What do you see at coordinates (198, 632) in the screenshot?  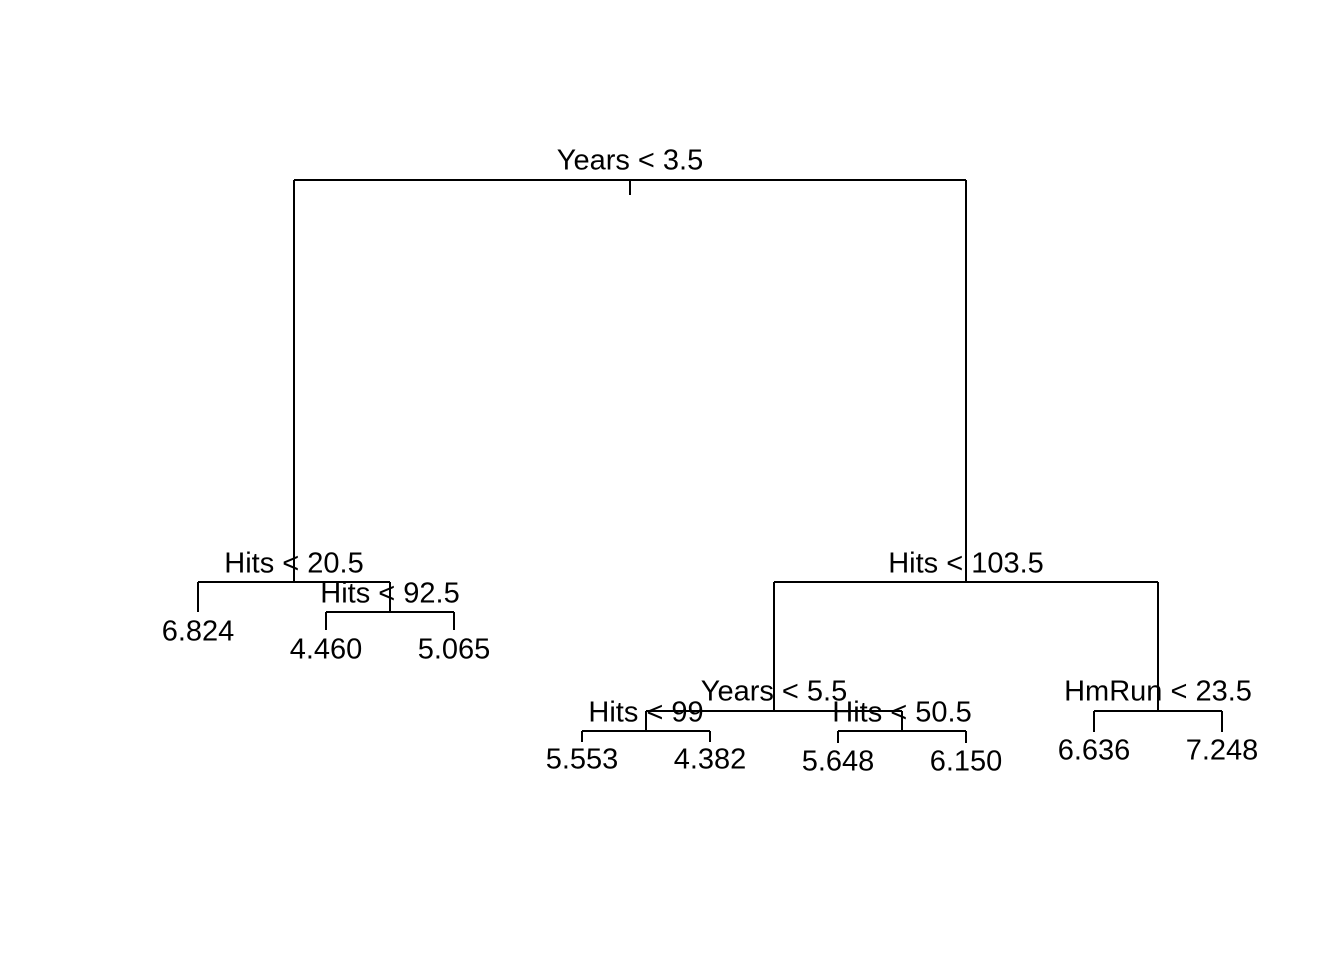 I see `leaf-label: 6.824` at bounding box center [198, 632].